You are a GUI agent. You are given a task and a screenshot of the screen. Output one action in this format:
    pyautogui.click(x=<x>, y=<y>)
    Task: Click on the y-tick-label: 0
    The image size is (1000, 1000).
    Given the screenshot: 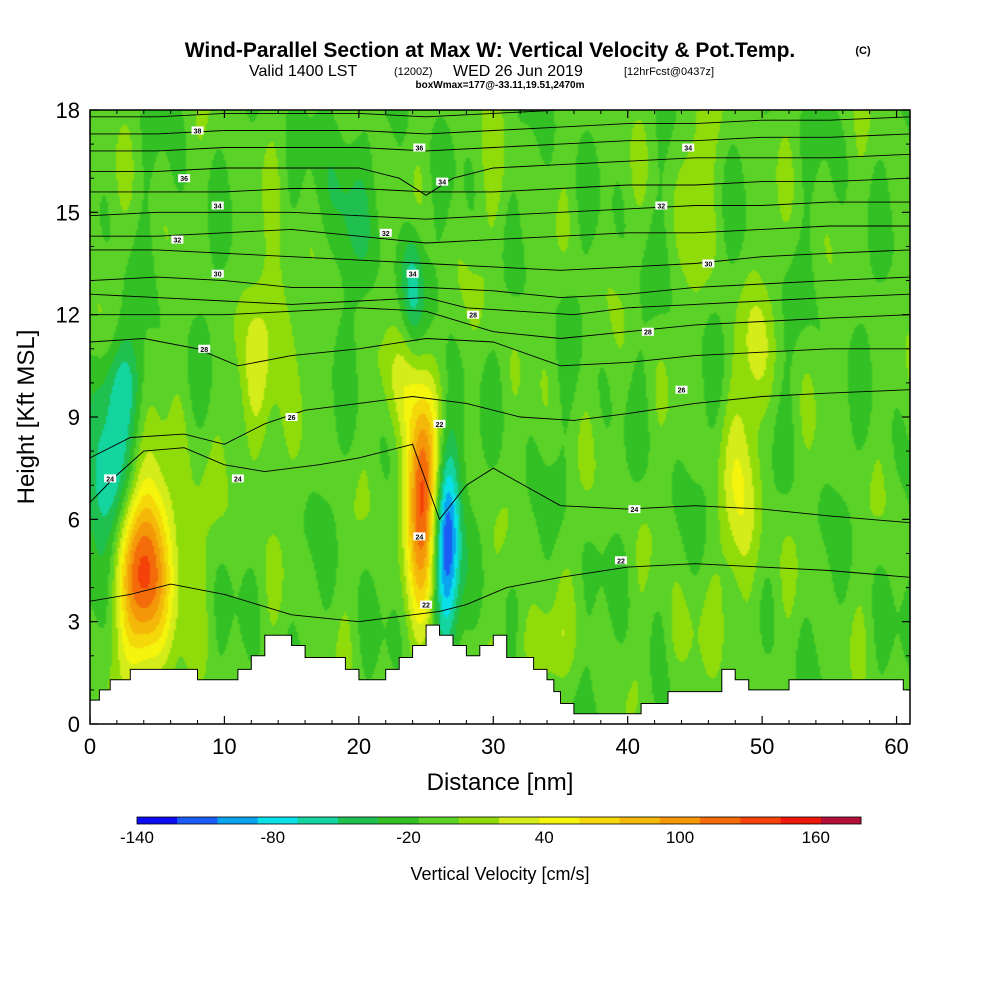 What is the action you would take?
    pyautogui.click(x=74, y=724)
    